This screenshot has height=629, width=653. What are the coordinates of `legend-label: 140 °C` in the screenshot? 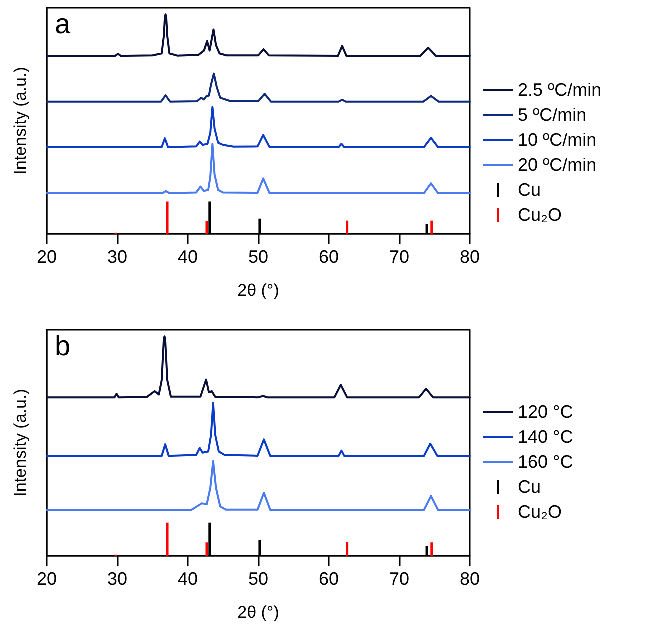 It's located at (546, 437).